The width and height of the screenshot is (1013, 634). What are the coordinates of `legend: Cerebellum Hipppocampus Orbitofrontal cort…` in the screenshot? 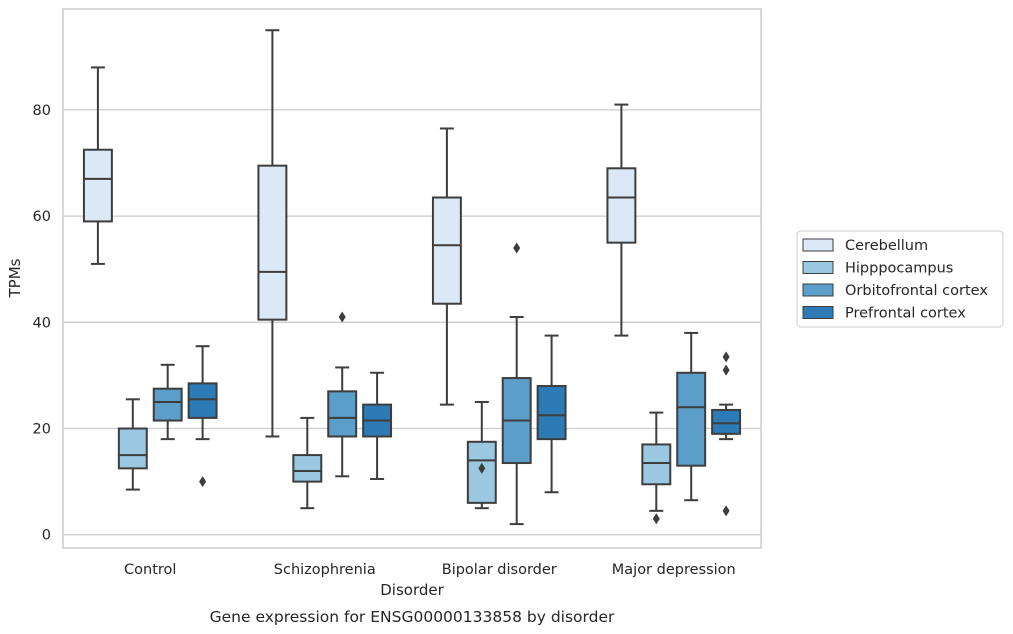 It's located at (900, 279).